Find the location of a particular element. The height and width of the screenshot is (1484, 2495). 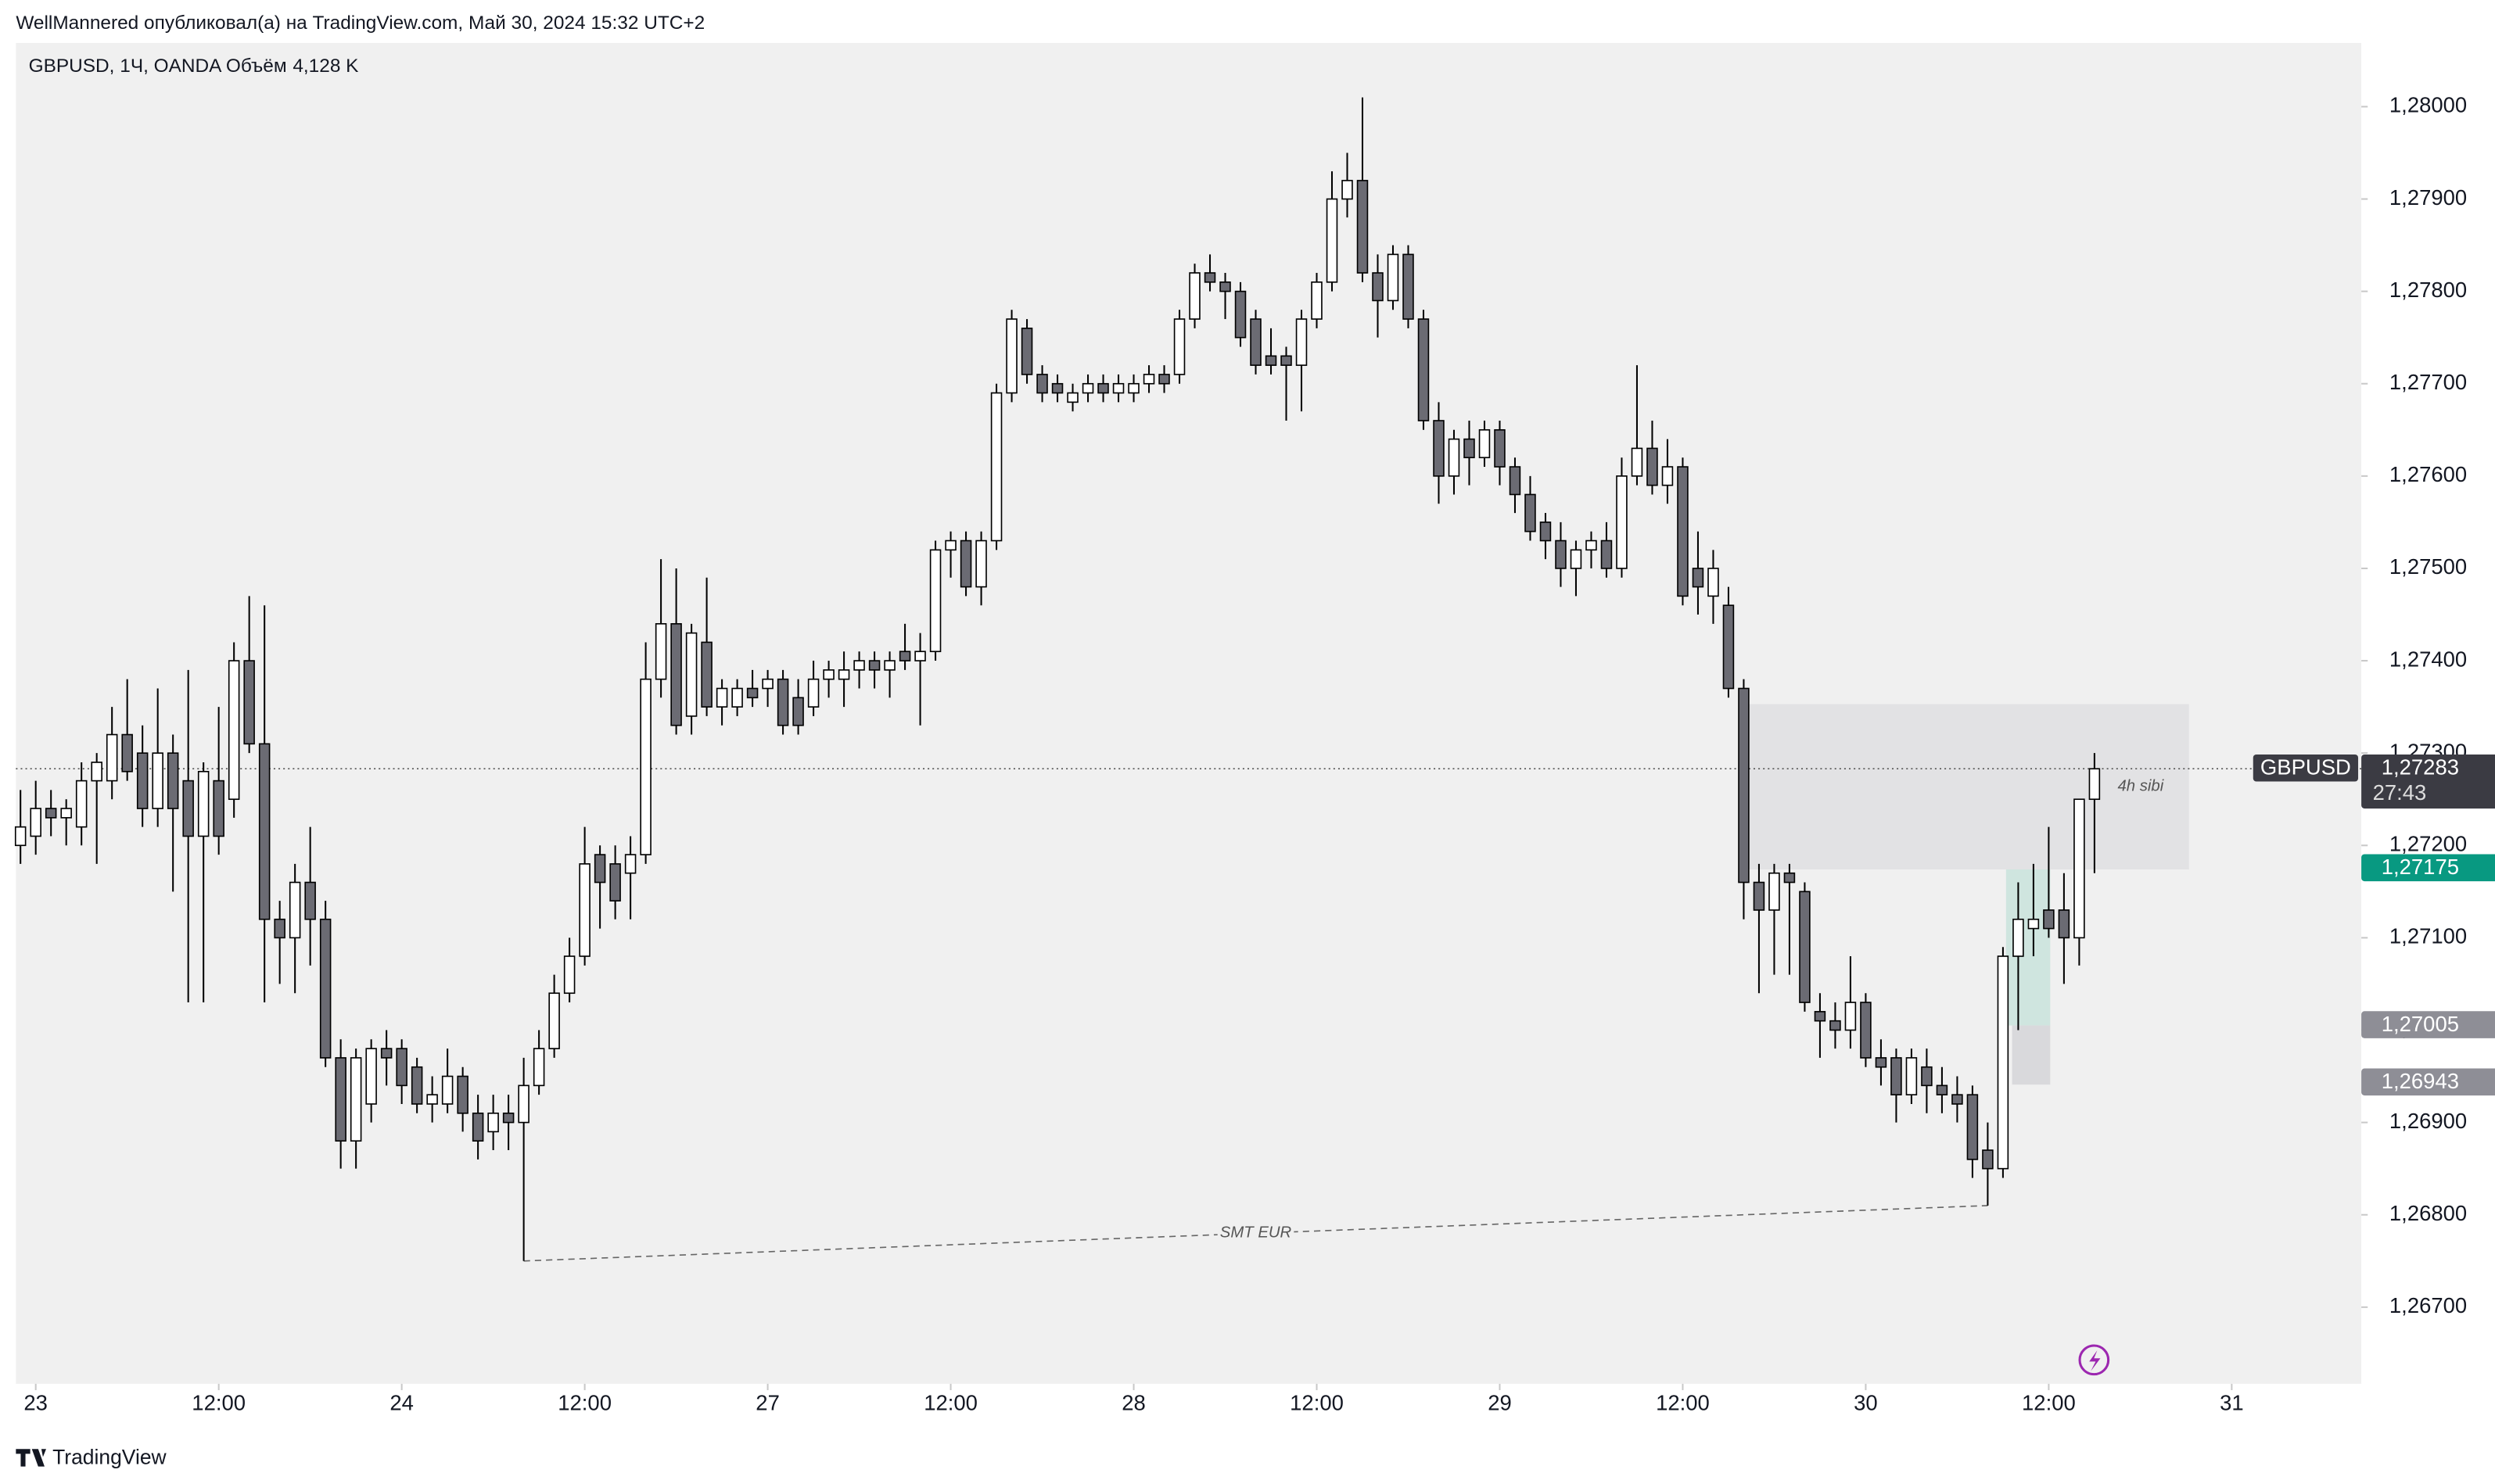

tv-logo is located at coordinates (31, 1458).